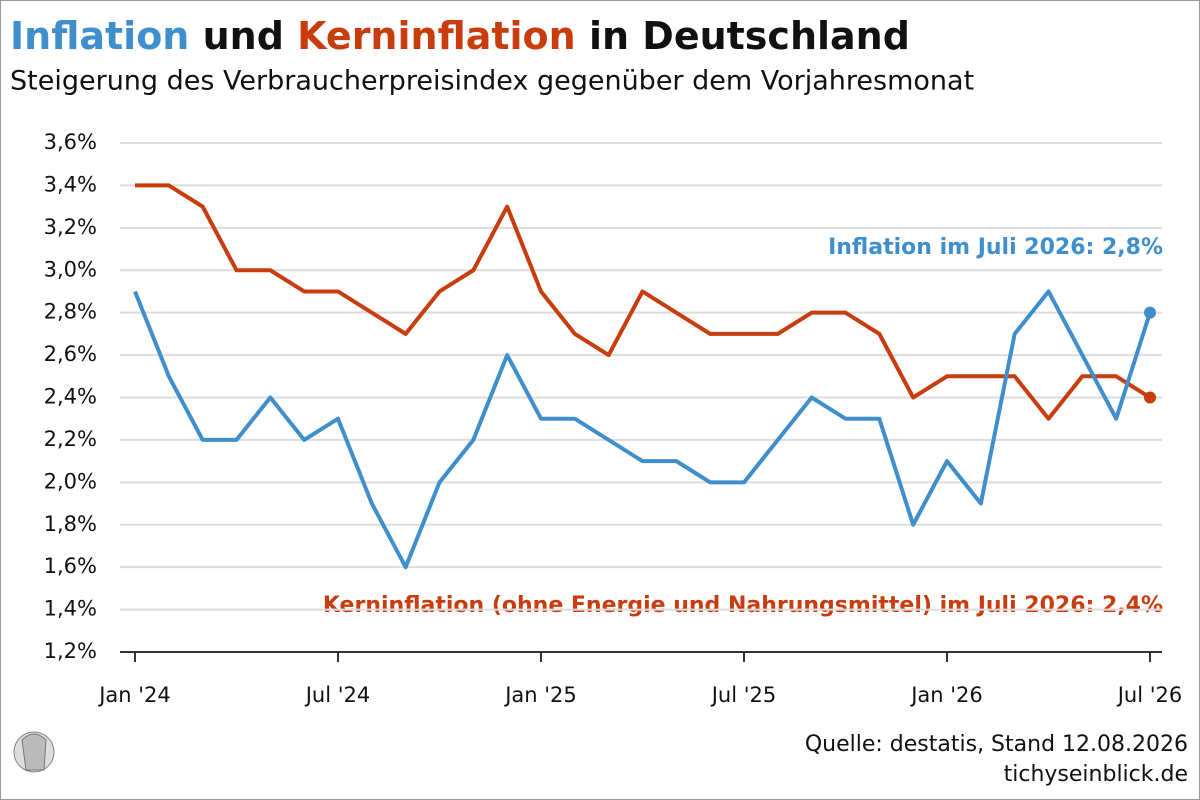  I want to click on y-tick-label: 1,6%, so click(70, 566).